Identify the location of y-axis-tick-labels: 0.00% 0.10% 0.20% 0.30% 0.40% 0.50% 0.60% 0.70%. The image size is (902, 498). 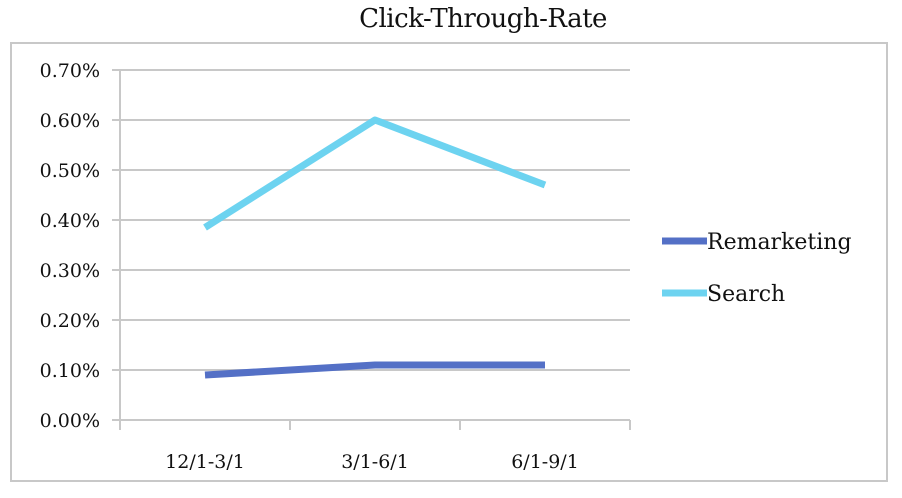
(70, 246).